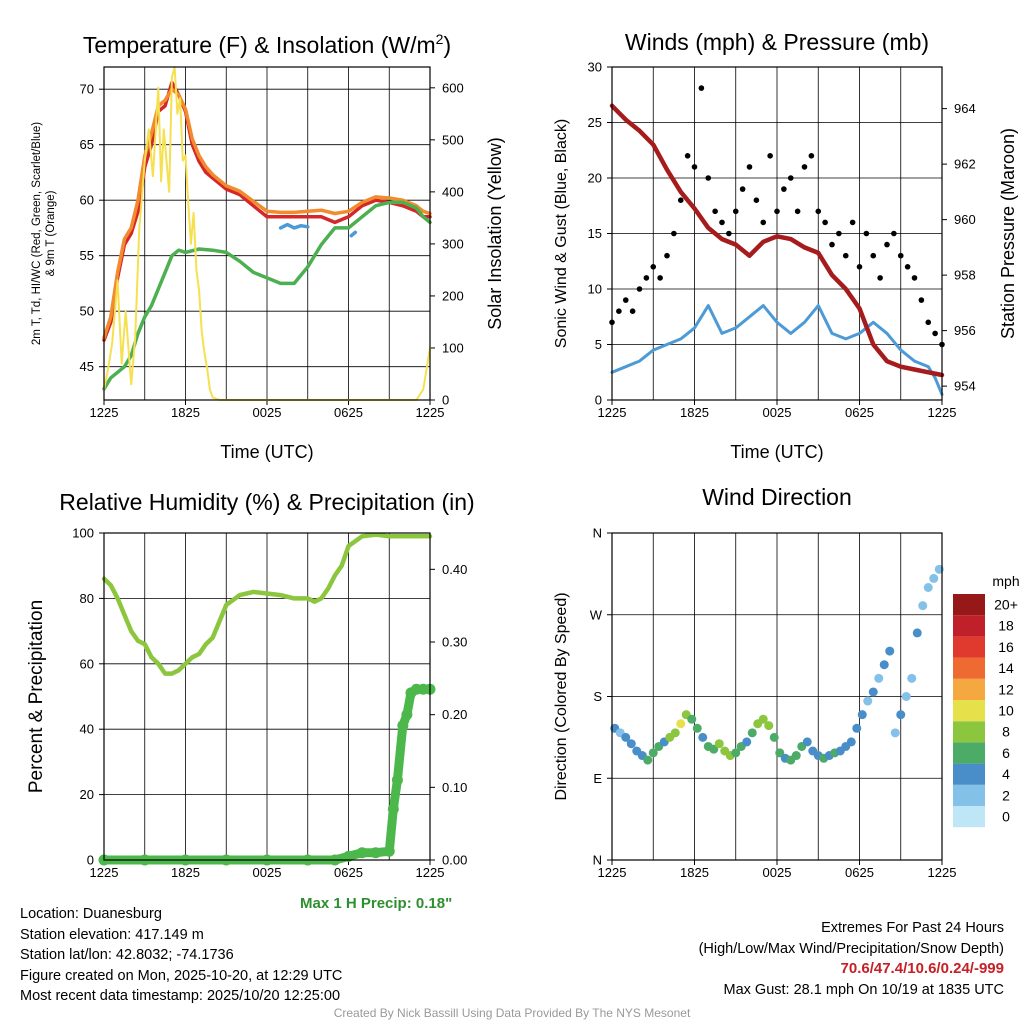 This screenshot has width=1024, height=1024. I want to click on y2-tick-label: 500, so click(453, 139).